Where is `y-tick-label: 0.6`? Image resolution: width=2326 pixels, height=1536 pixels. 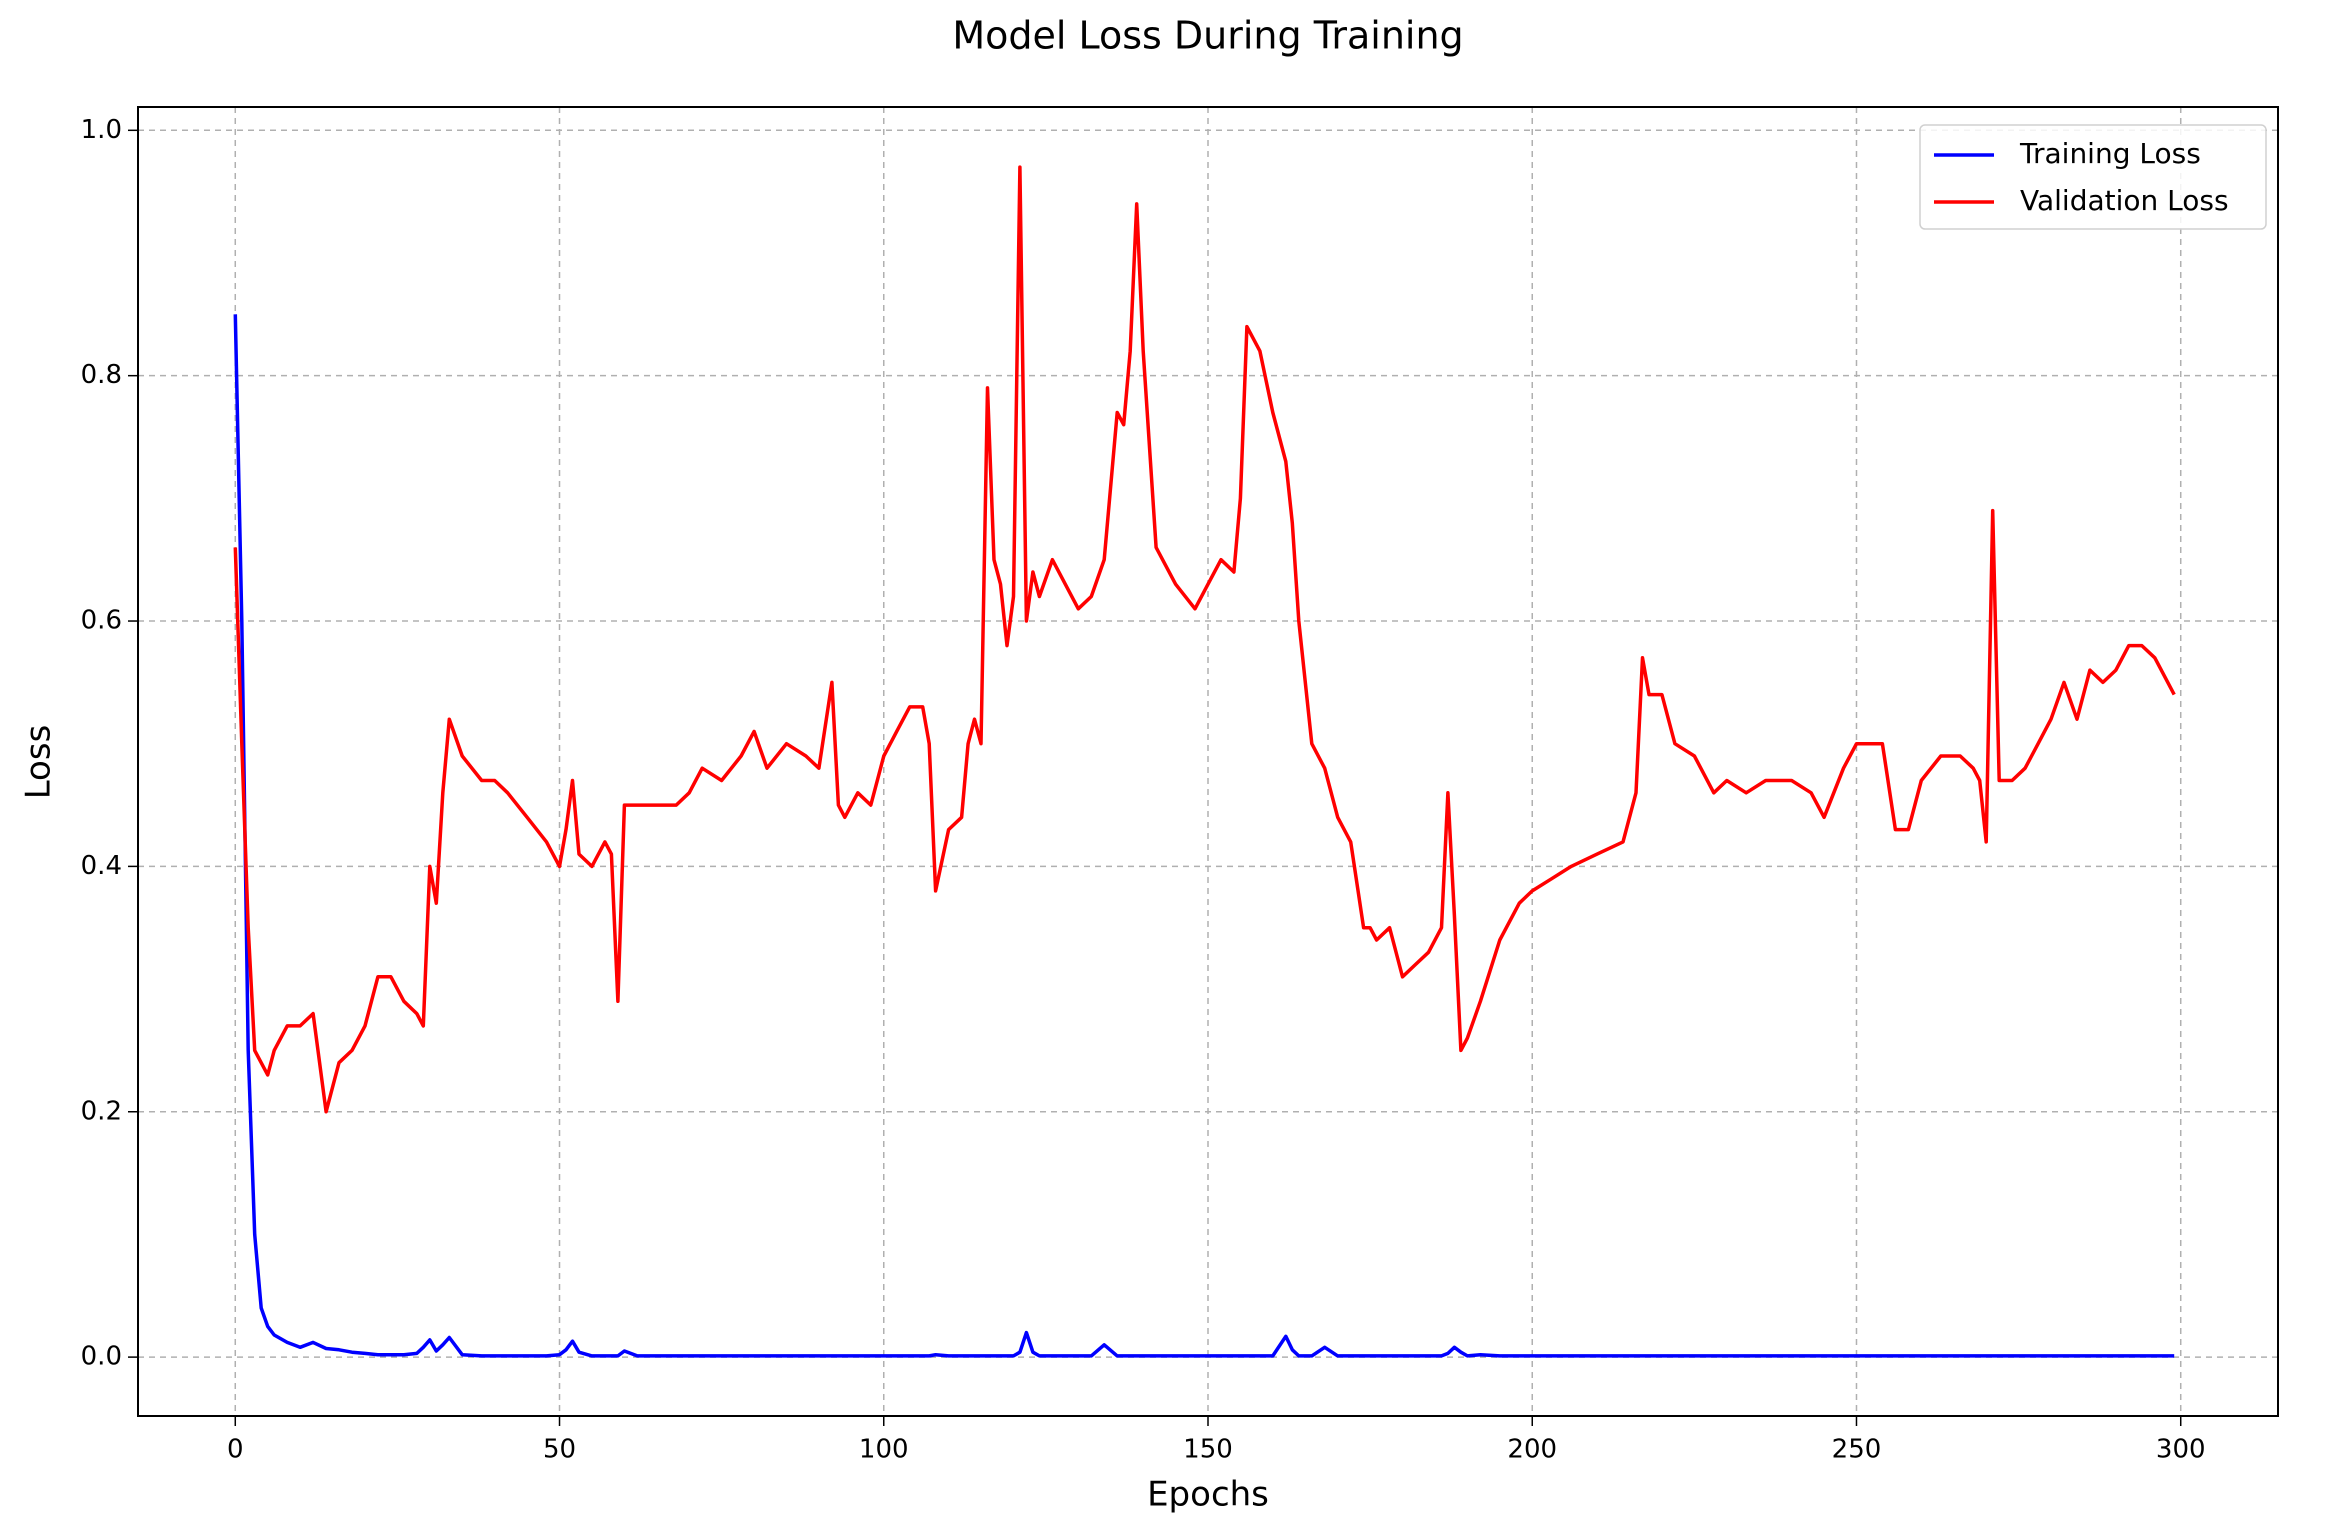 y-tick-label: 0.6 is located at coordinates (101, 621).